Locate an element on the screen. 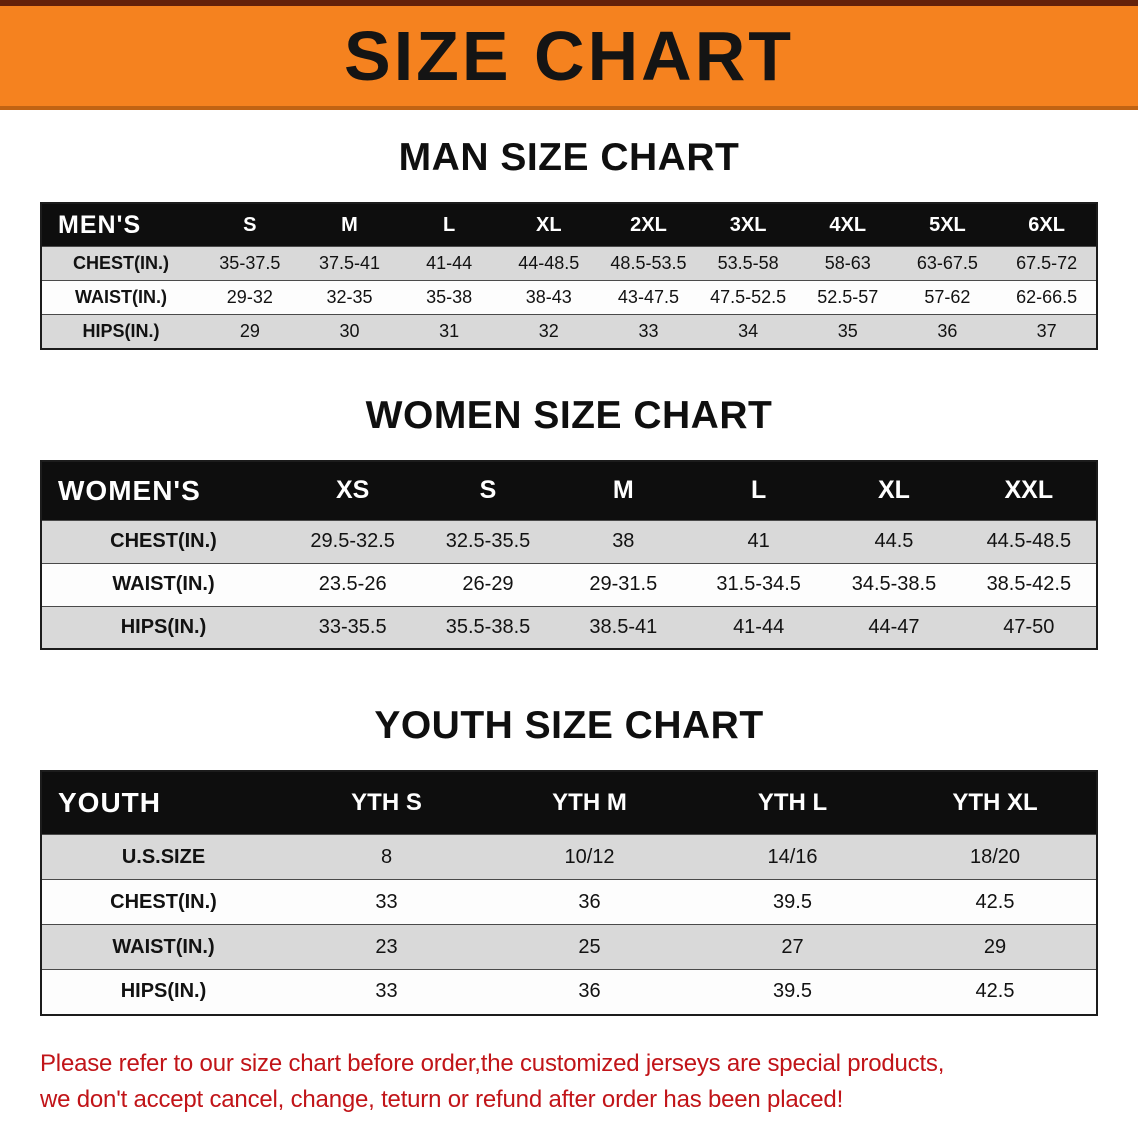 This screenshot has width=1138, height=1132. table-row: HIPS(IN.) 33 36 39.5 42.5 is located at coordinates (569, 992).